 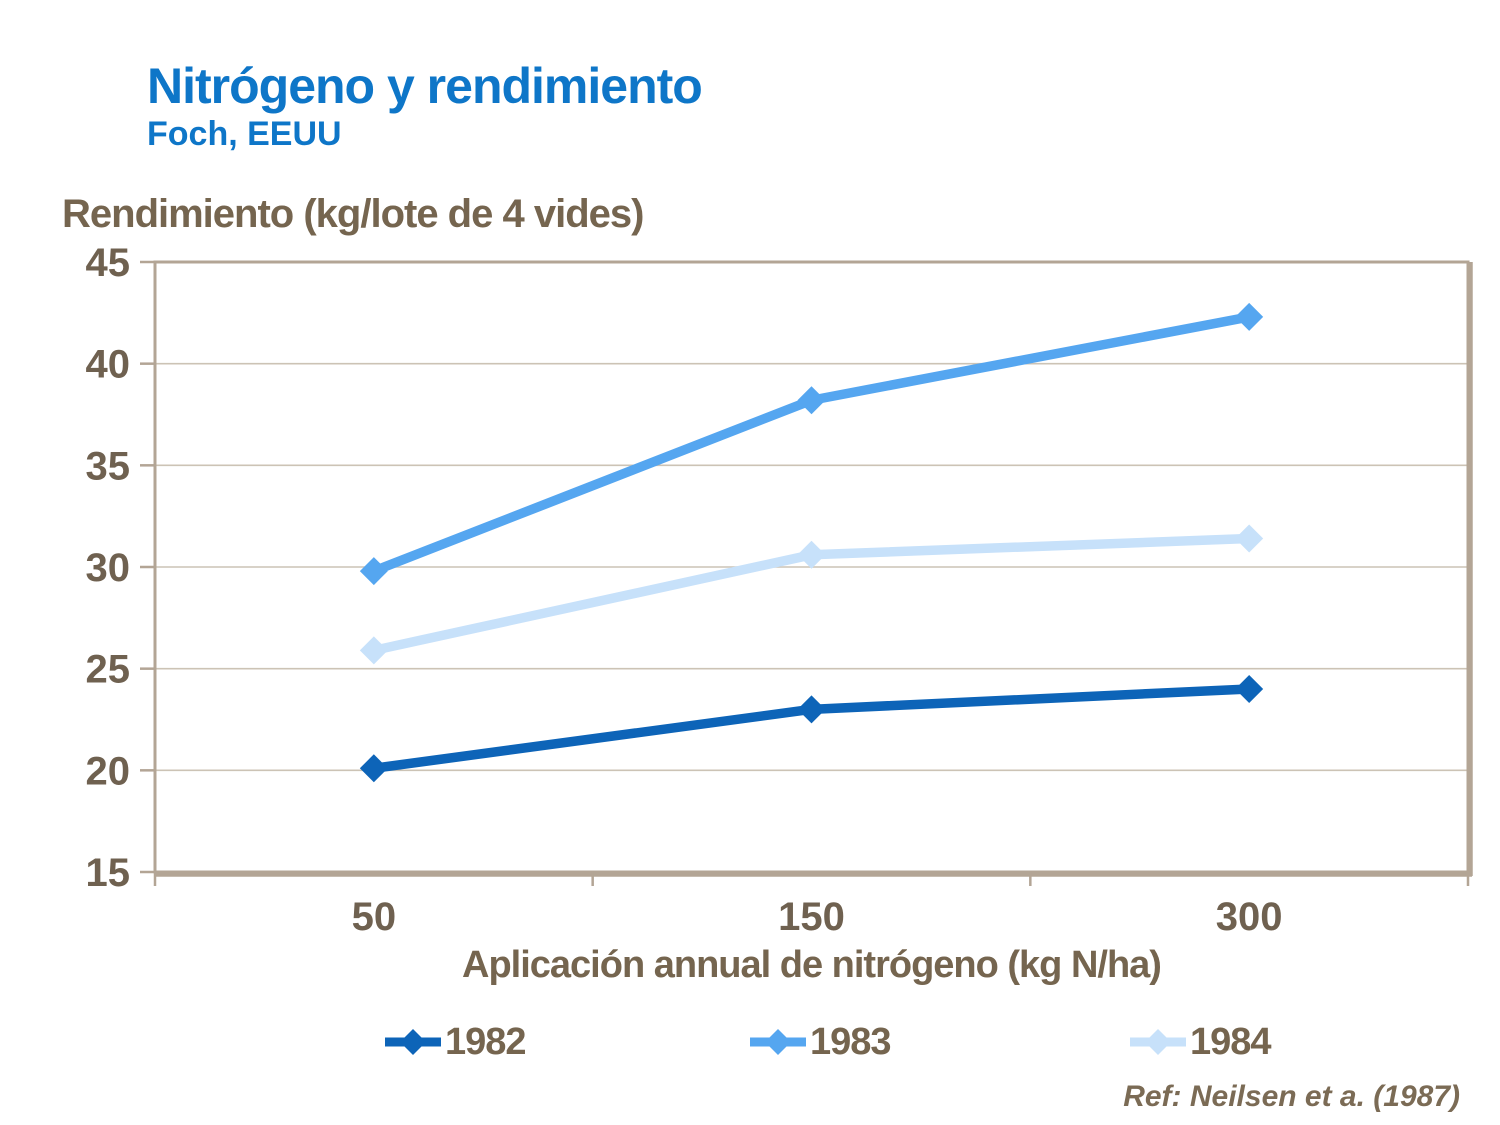 I want to click on y-tick-label-40: 40, so click(x=108, y=365).